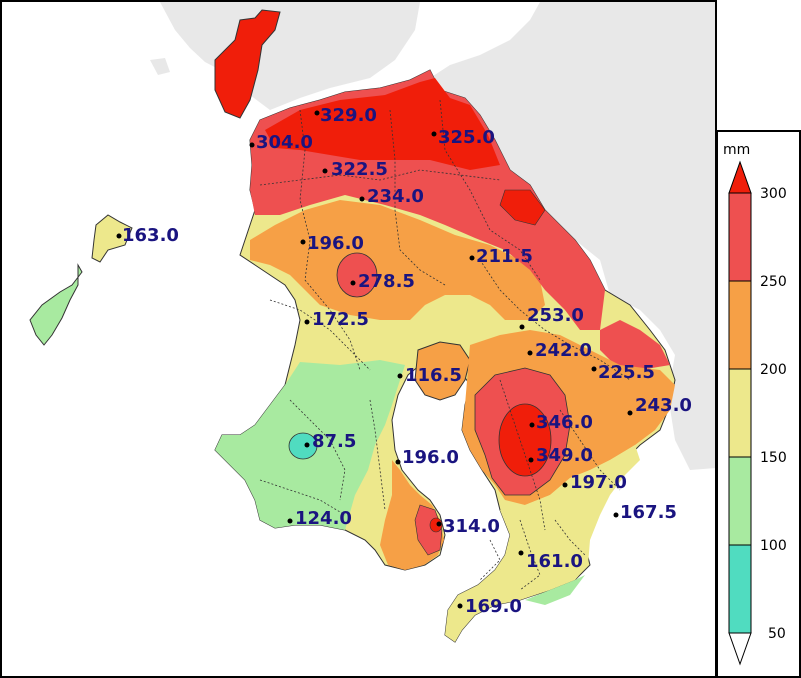 This screenshot has height=678, width=801. Describe the element at coordinates (334, 441) in the screenshot. I see `station-value-label: 87.5` at that location.